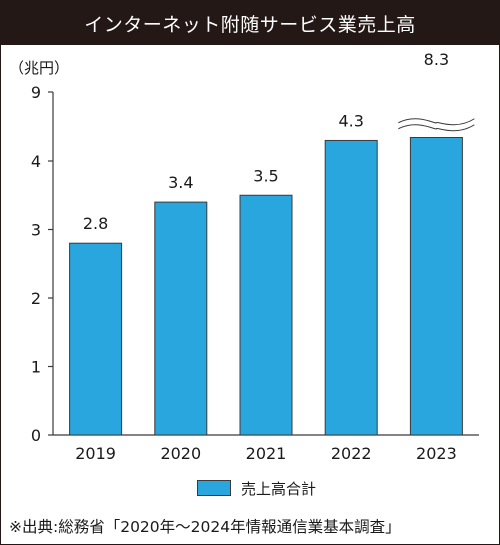 This screenshot has height=545, width=500. Describe the element at coordinates (266, 453) in the screenshot. I see `x-tick-label: 2021` at that location.